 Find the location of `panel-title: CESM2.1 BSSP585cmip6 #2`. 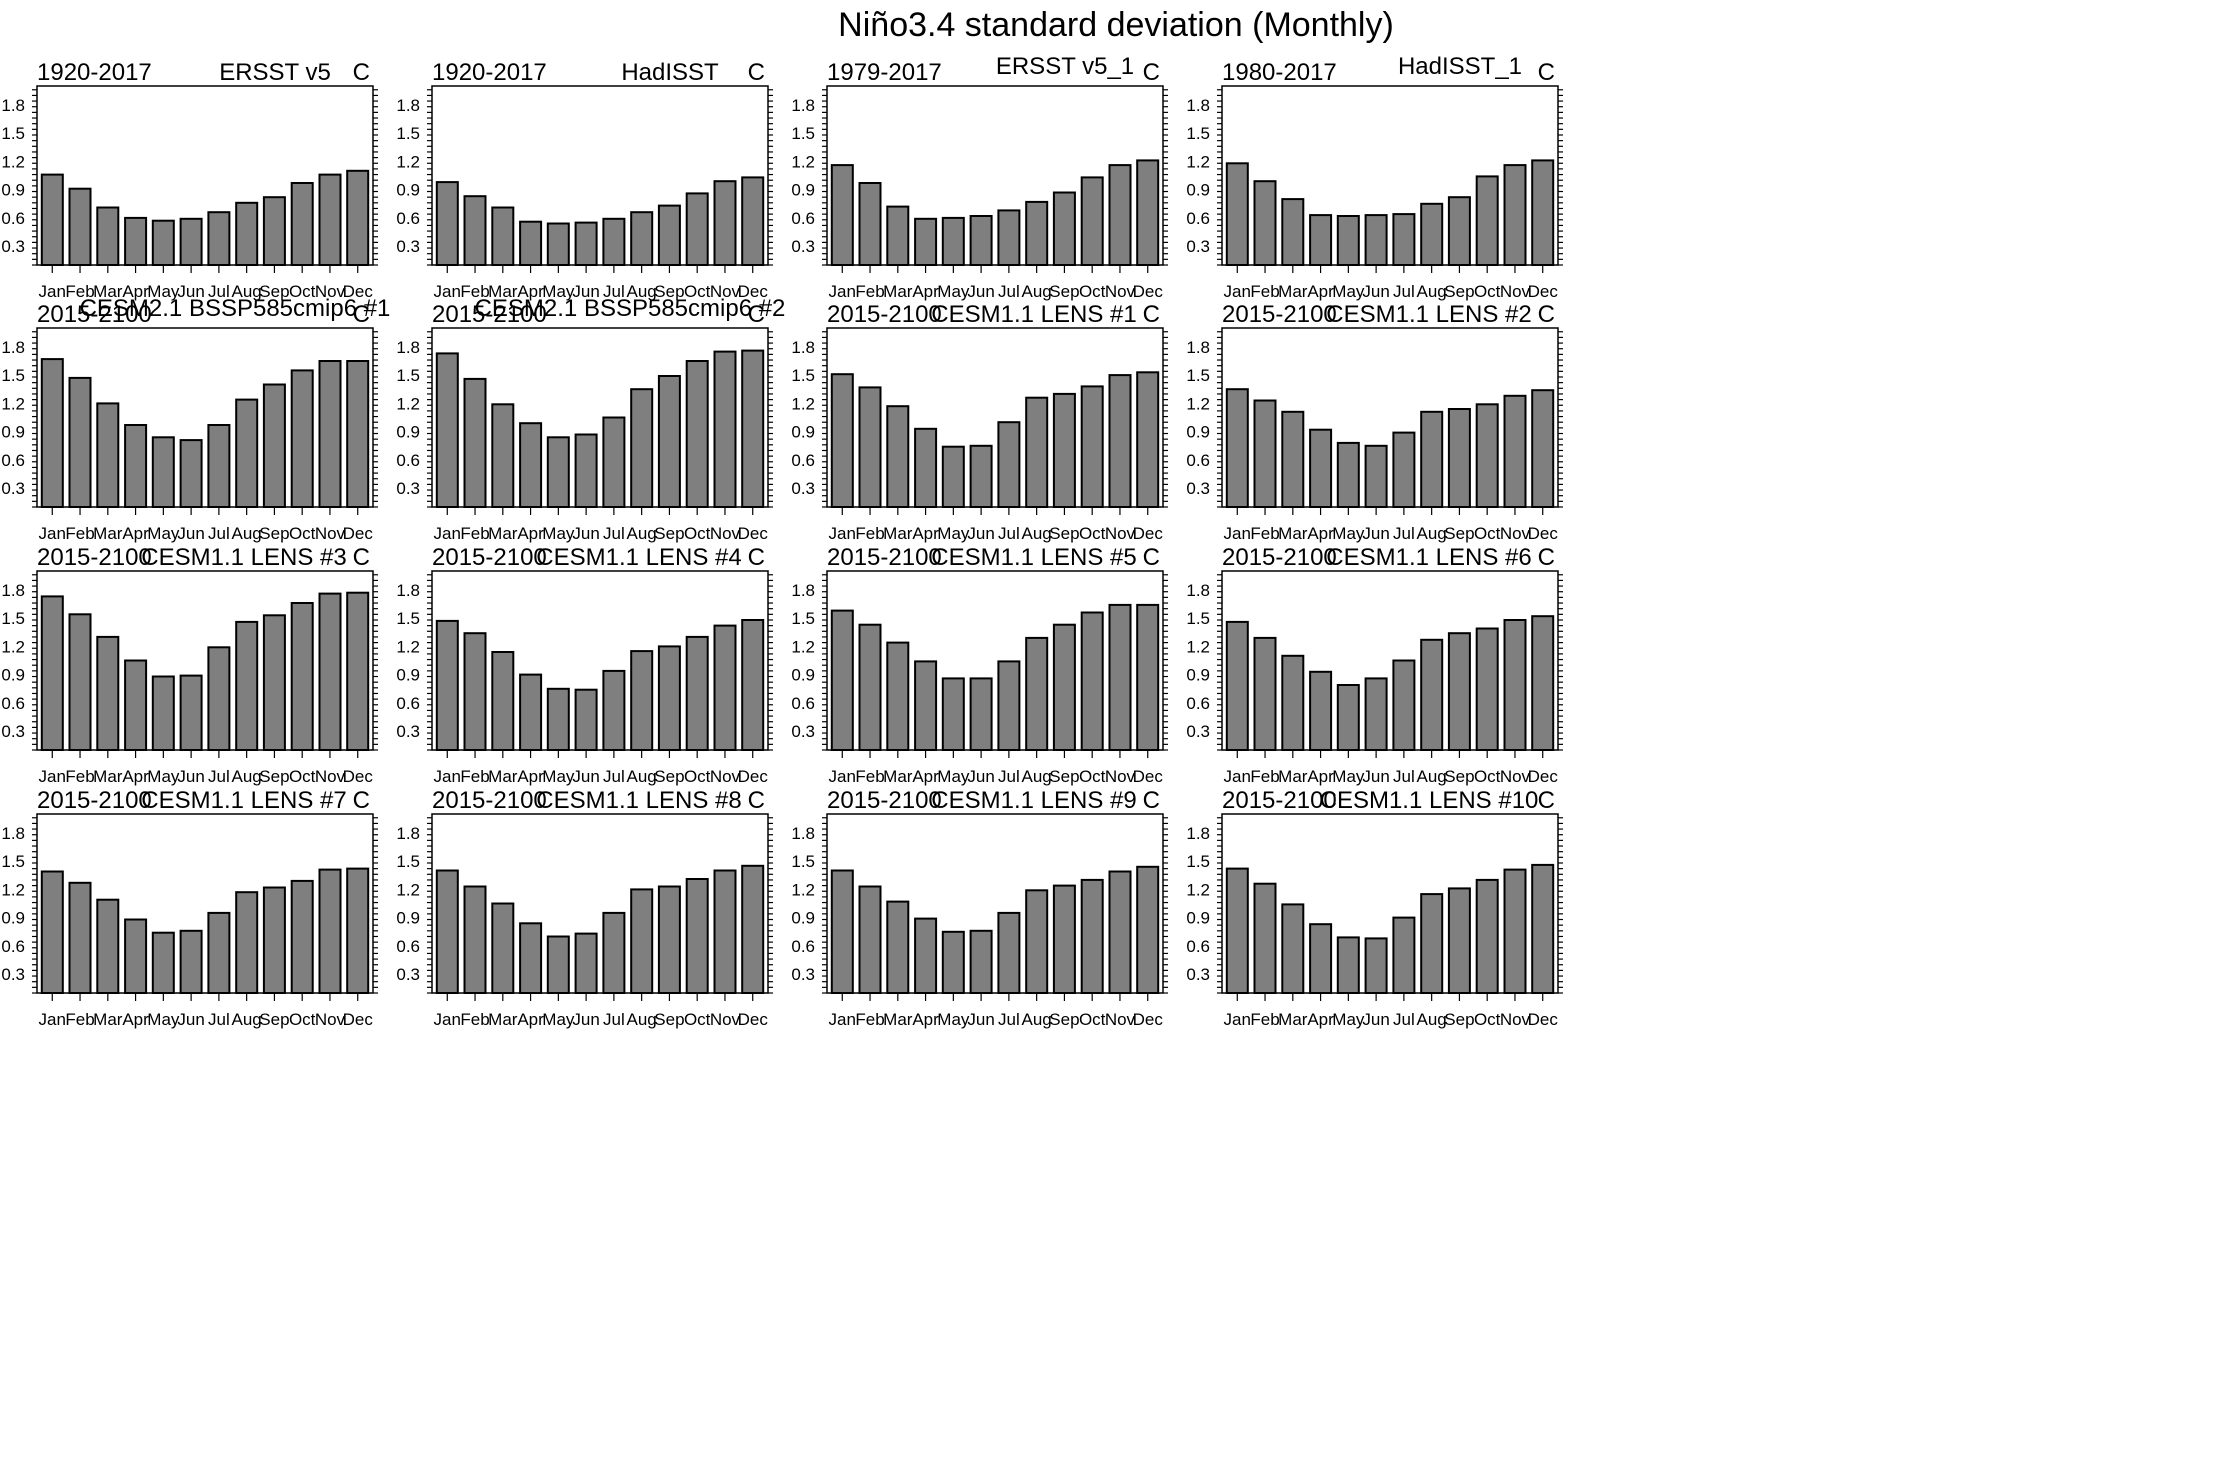

panel-title: CESM2.1 BSSP585cmip6 #2 is located at coordinates (630, 308).